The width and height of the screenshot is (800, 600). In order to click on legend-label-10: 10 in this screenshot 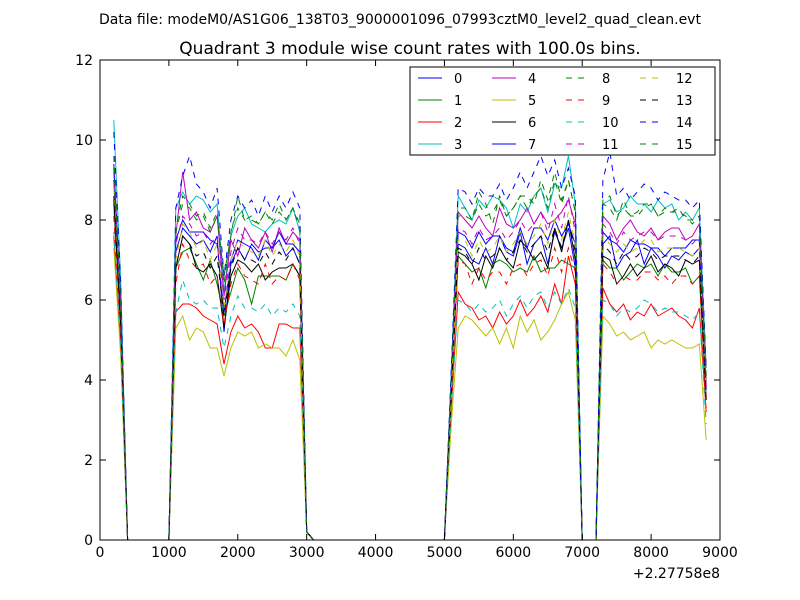, I will do `click(610, 123)`.